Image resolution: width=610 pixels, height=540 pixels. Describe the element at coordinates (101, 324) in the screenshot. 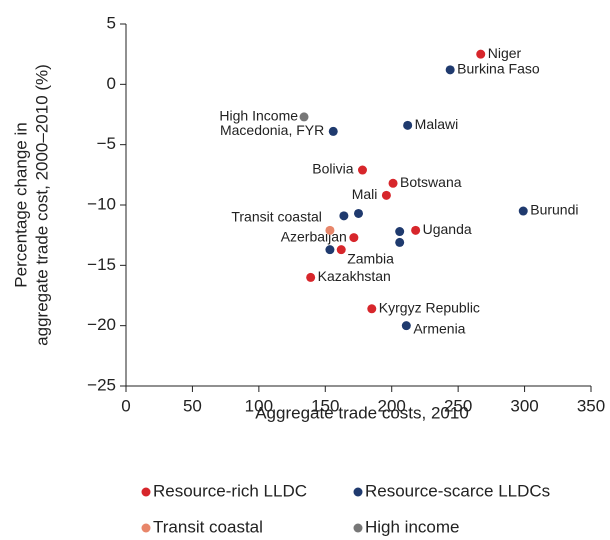

I see `y-tick-label: −20` at that location.